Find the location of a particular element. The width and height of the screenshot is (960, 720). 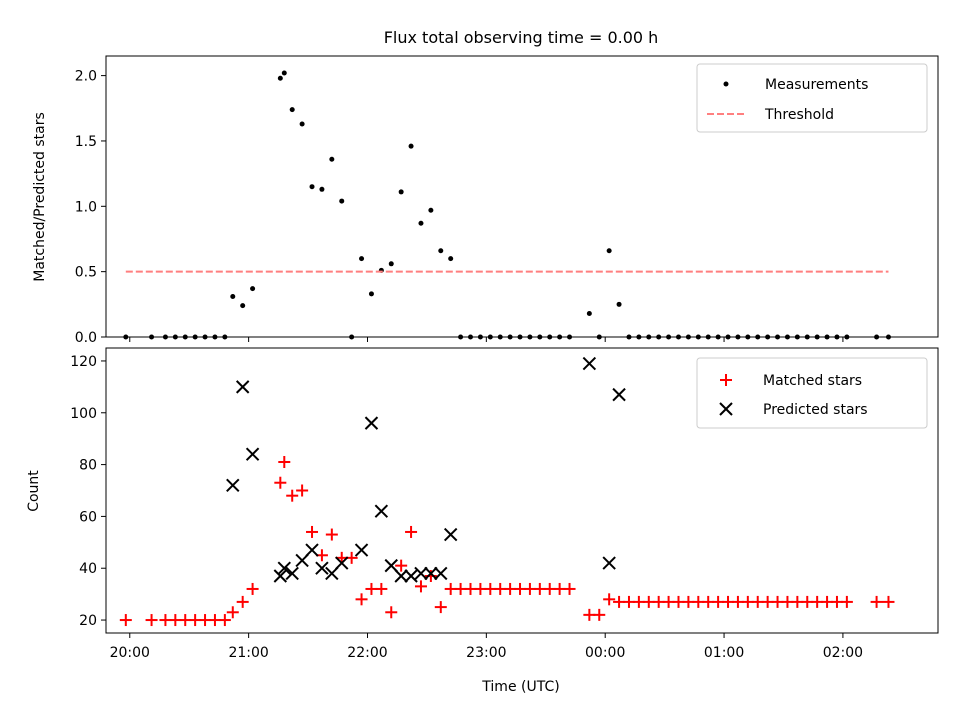

ratio-ytick-label: 1.0 is located at coordinates (86, 207).